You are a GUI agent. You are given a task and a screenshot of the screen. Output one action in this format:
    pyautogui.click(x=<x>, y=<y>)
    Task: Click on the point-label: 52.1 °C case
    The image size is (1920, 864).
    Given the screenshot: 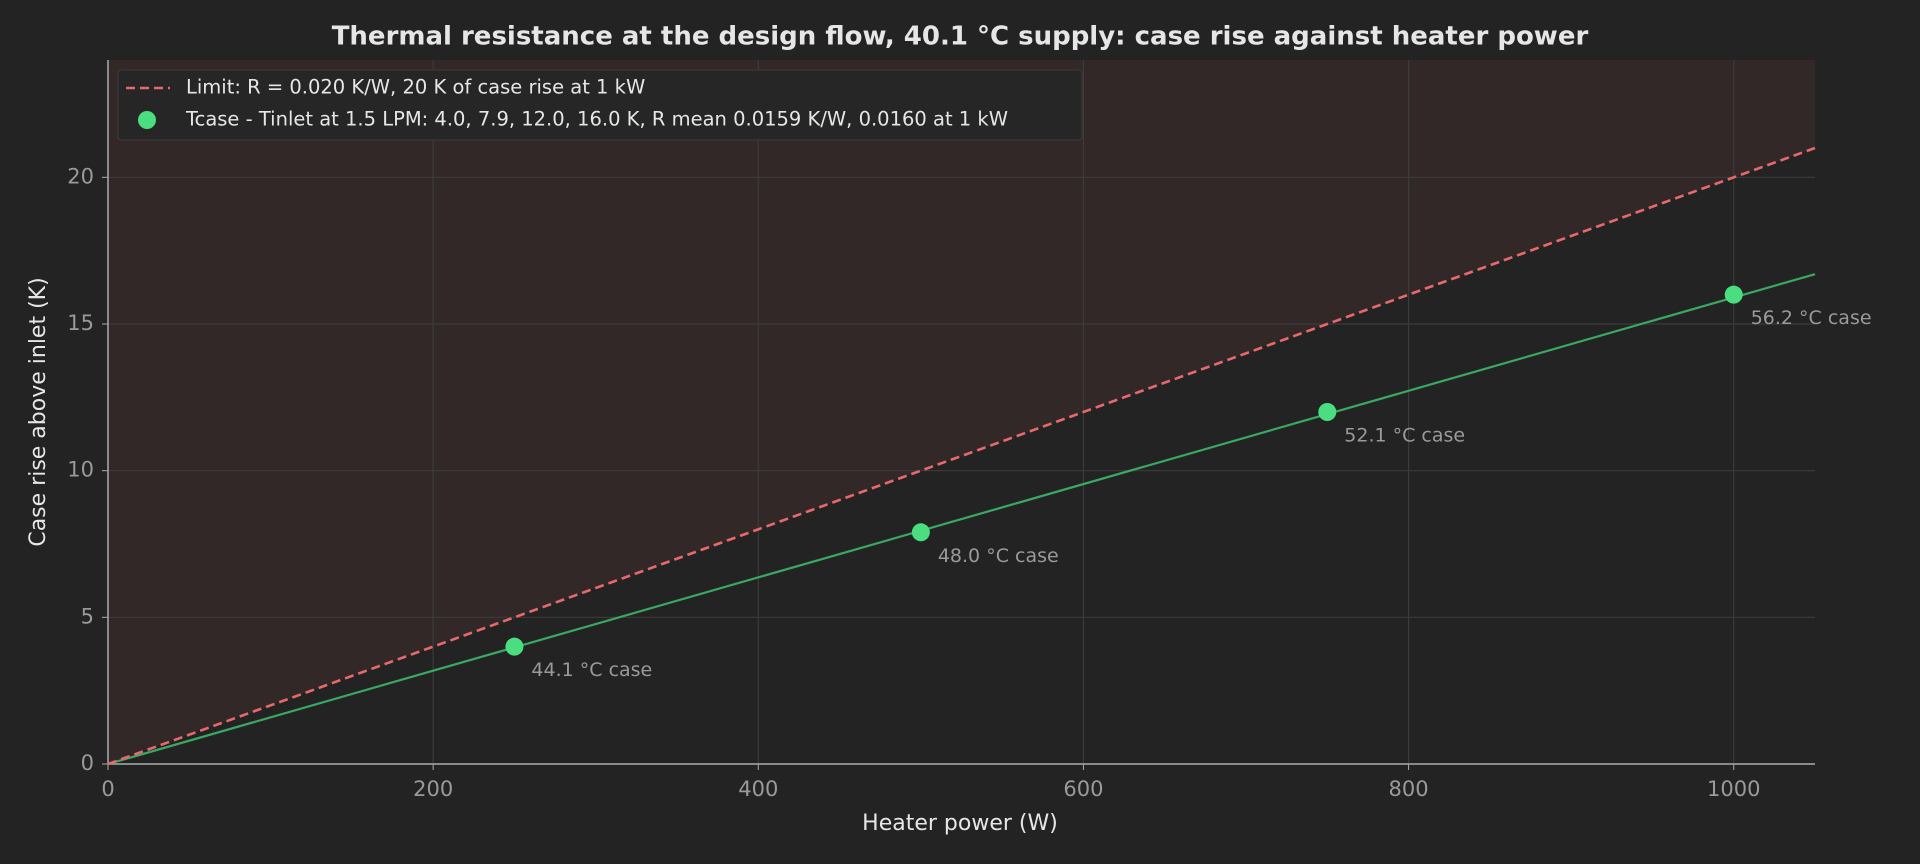 What is the action you would take?
    pyautogui.click(x=1404, y=436)
    